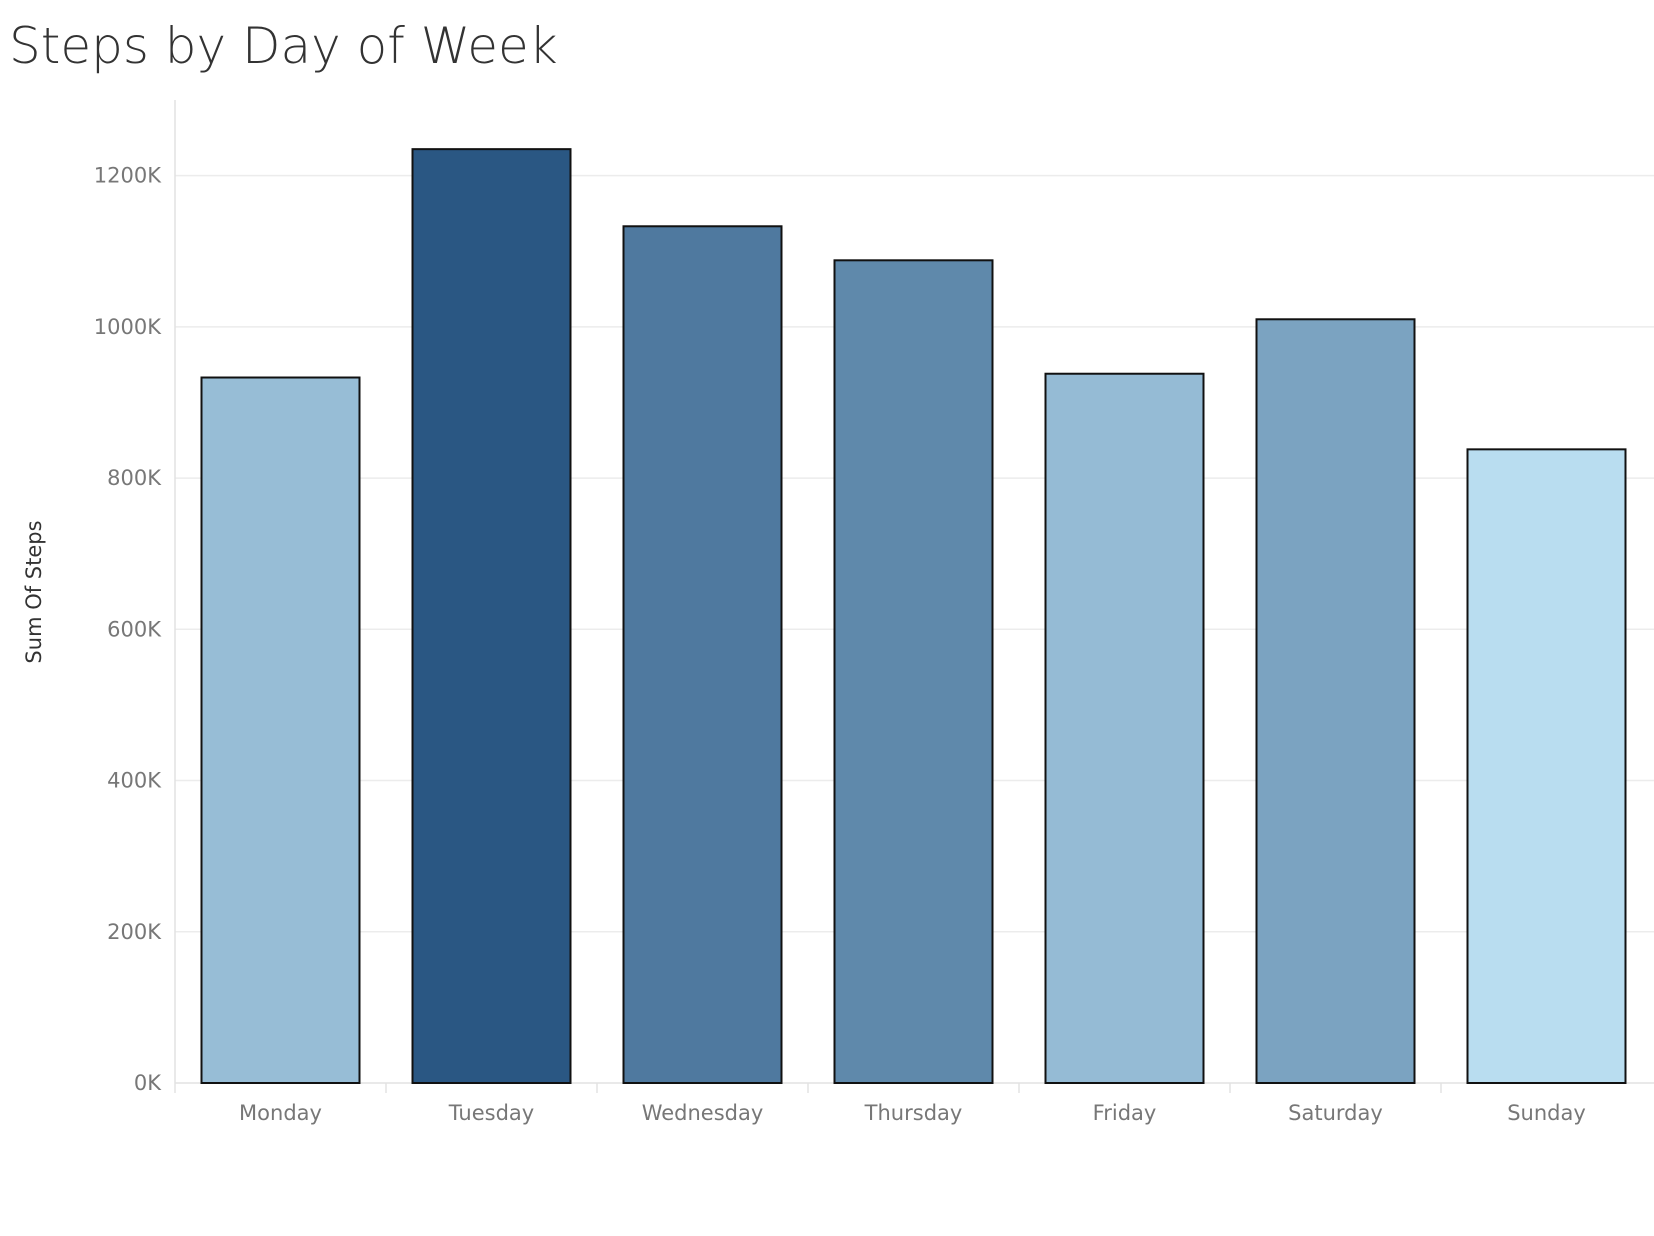 This screenshot has height=1236, width=1654. Describe the element at coordinates (703, 1113) in the screenshot. I see `x-tick-label: Wednesday` at that location.